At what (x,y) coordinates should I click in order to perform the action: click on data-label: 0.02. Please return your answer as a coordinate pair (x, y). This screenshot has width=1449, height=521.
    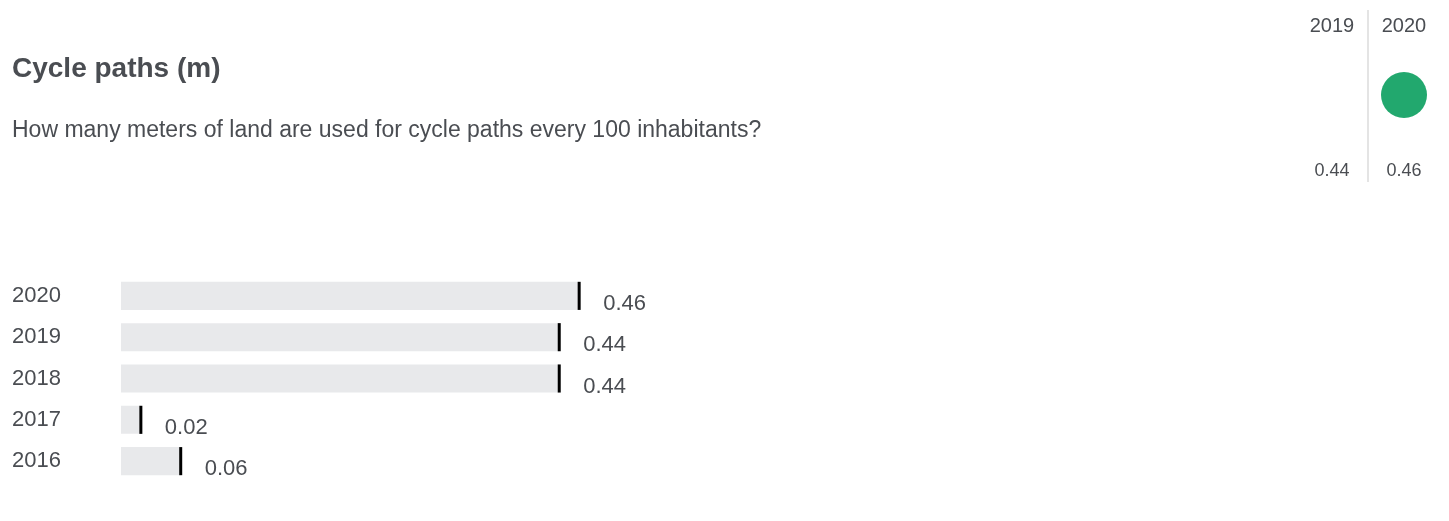
    Looking at the image, I should click on (186, 426).